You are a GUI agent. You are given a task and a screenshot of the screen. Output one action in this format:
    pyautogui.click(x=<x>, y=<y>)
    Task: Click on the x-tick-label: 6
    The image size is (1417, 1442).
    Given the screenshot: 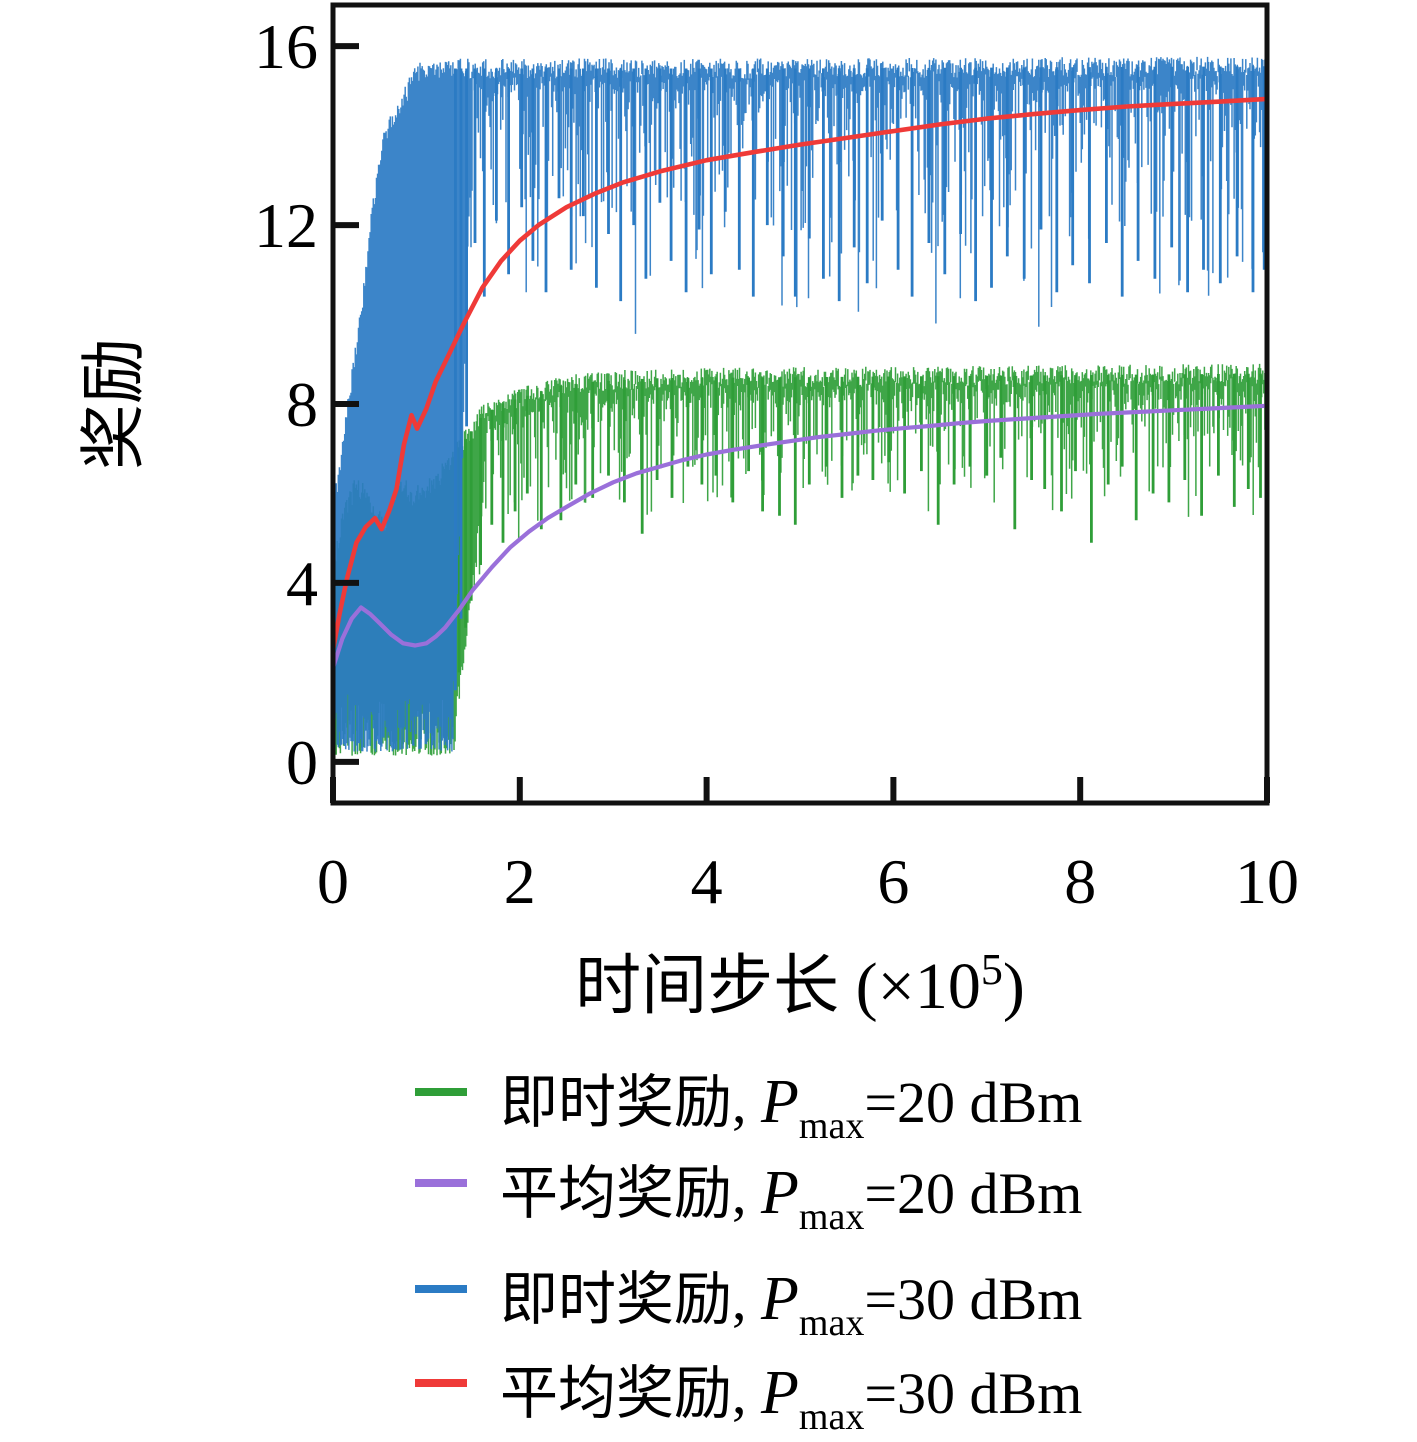 What is the action you would take?
    pyautogui.click(x=893, y=881)
    